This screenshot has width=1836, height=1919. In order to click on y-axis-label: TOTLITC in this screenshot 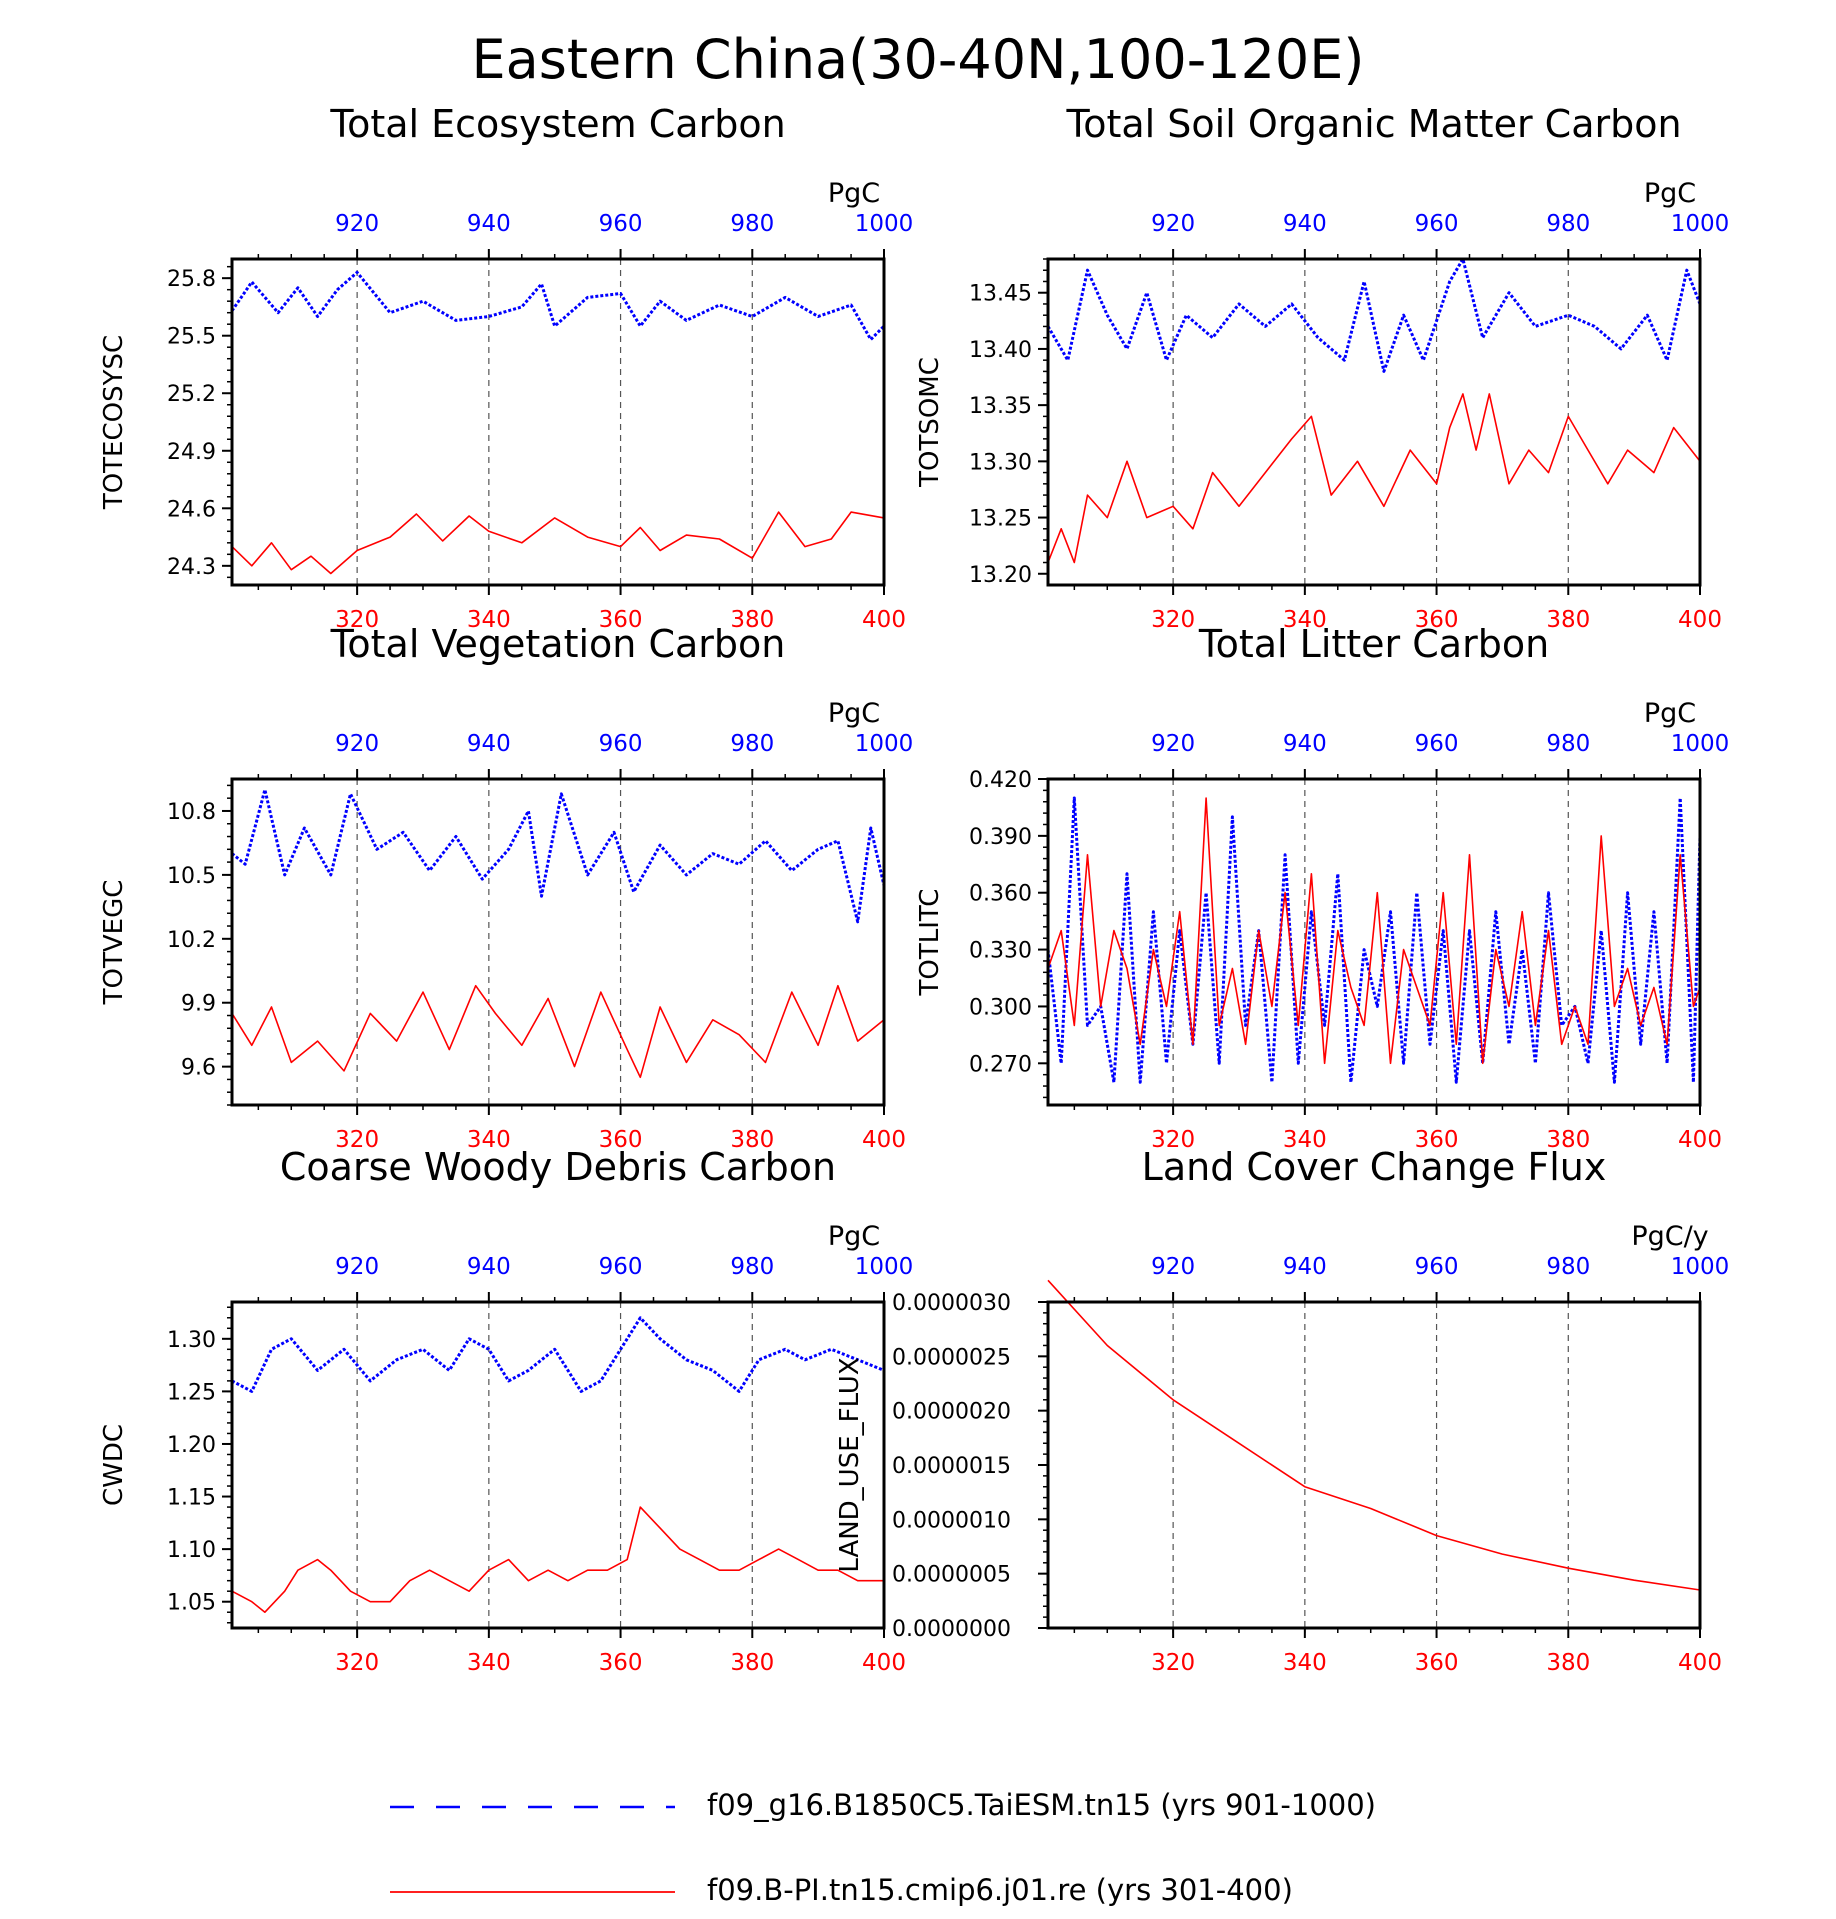, I will do `click(930, 943)`.